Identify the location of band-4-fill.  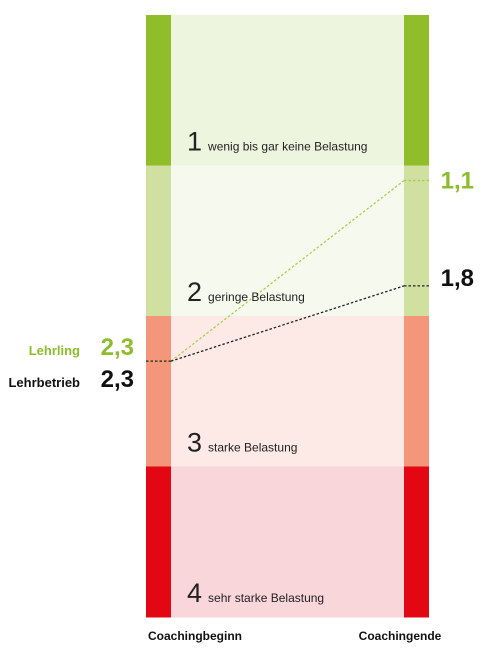
(287, 542).